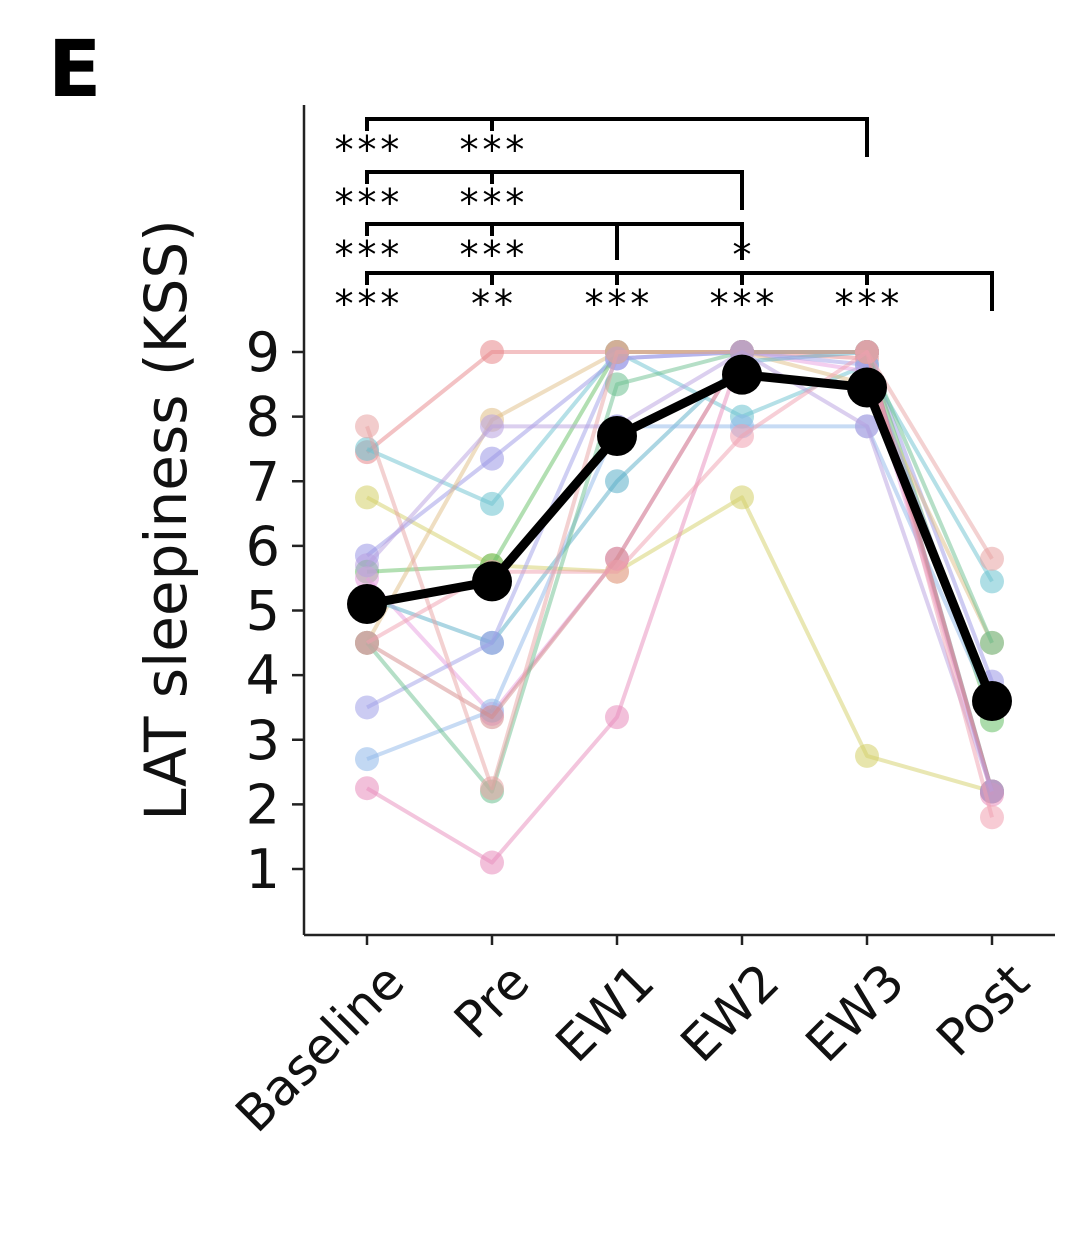 This screenshot has height=1252, width=1092. Describe the element at coordinates (263, 675) in the screenshot. I see `y-tick-label: 4` at that location.